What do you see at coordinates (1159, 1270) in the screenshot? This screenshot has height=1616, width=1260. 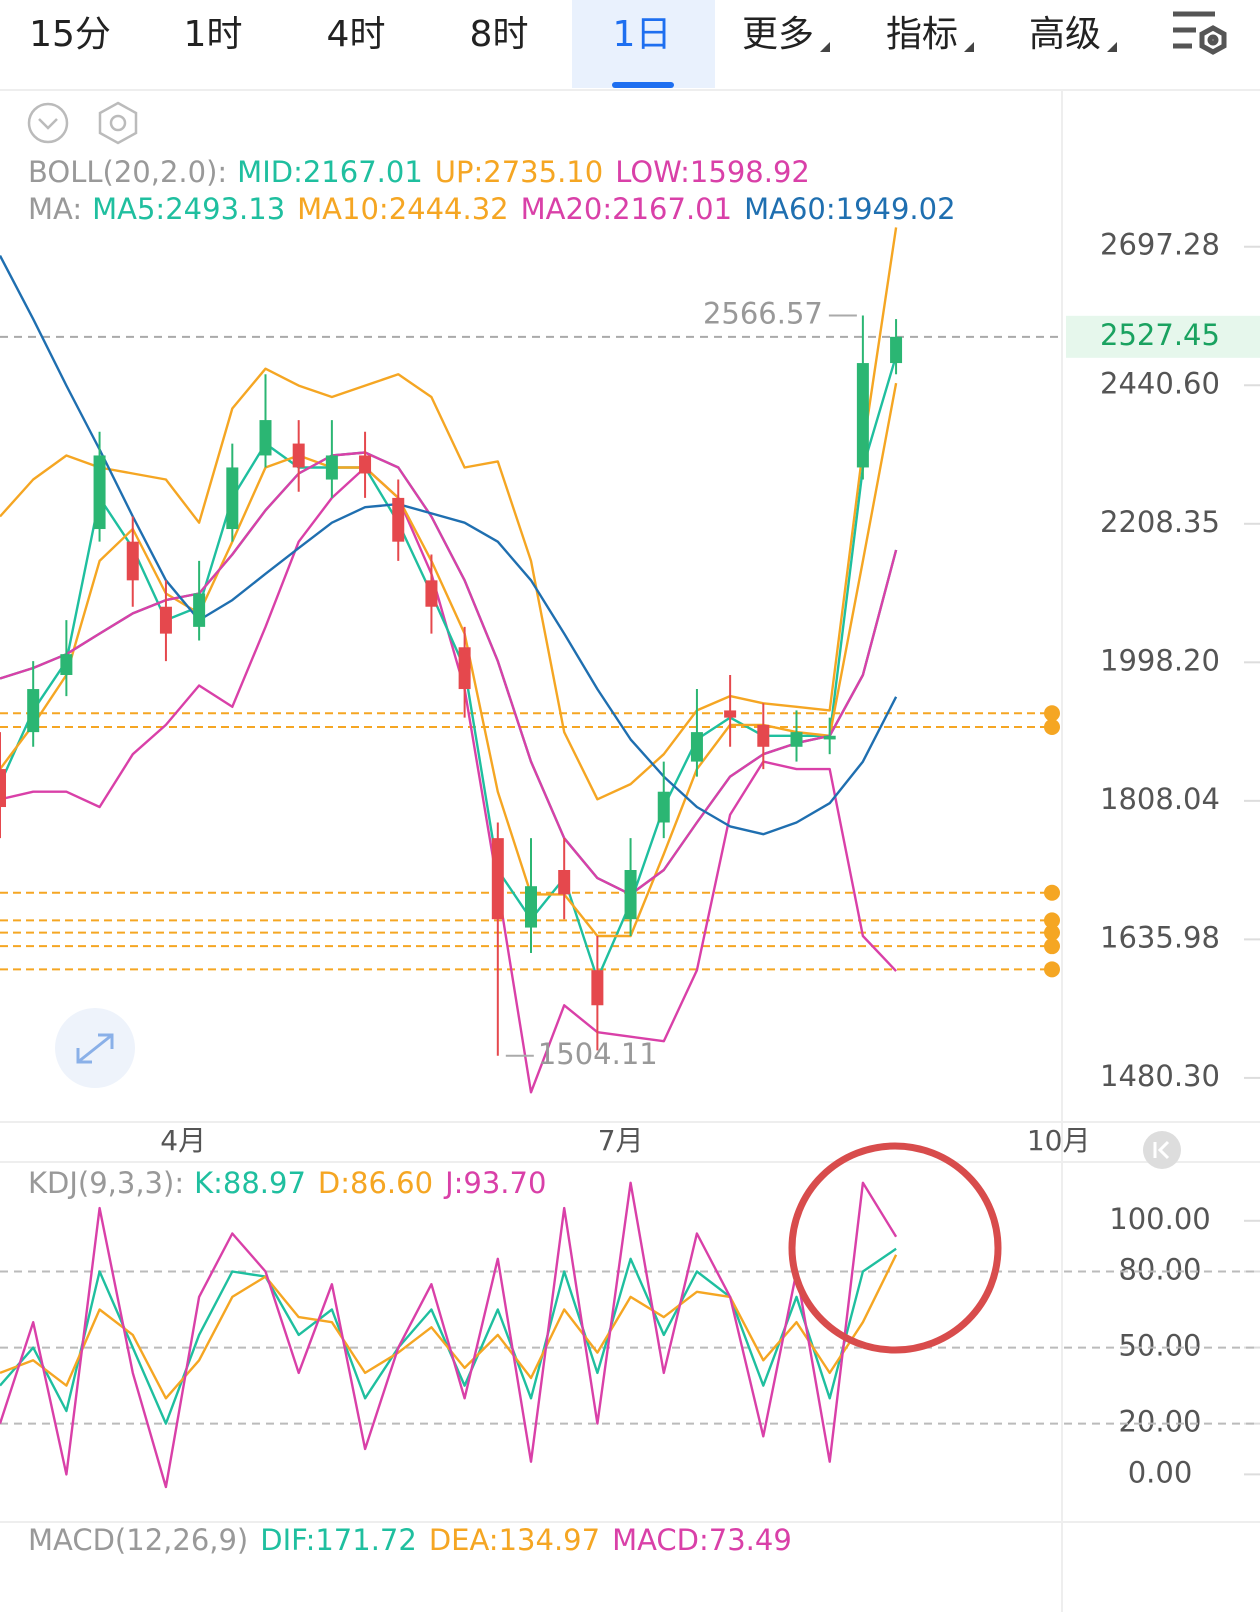 I see `y-tick-label: 80.00` at bounding box center [1159, 1270].